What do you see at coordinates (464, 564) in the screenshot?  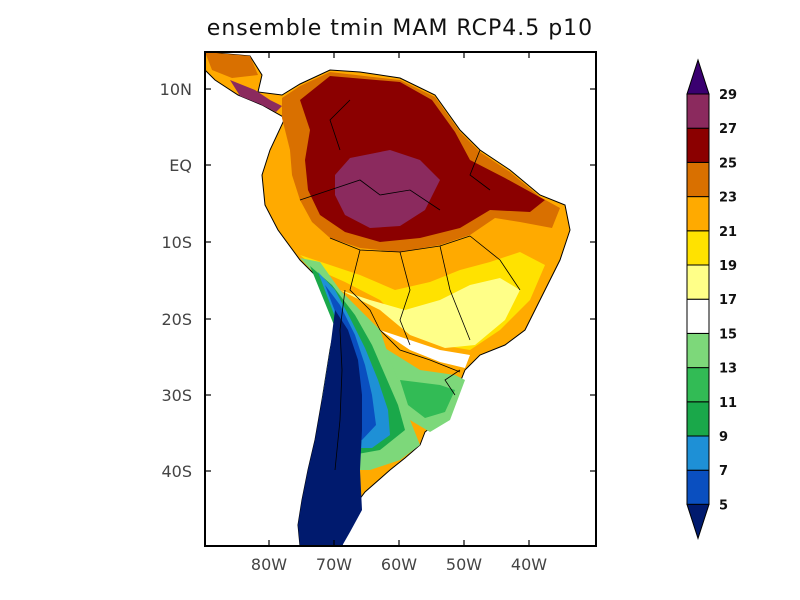 I see `lon-label-50w: 50W` at bounding box center [464, 564].